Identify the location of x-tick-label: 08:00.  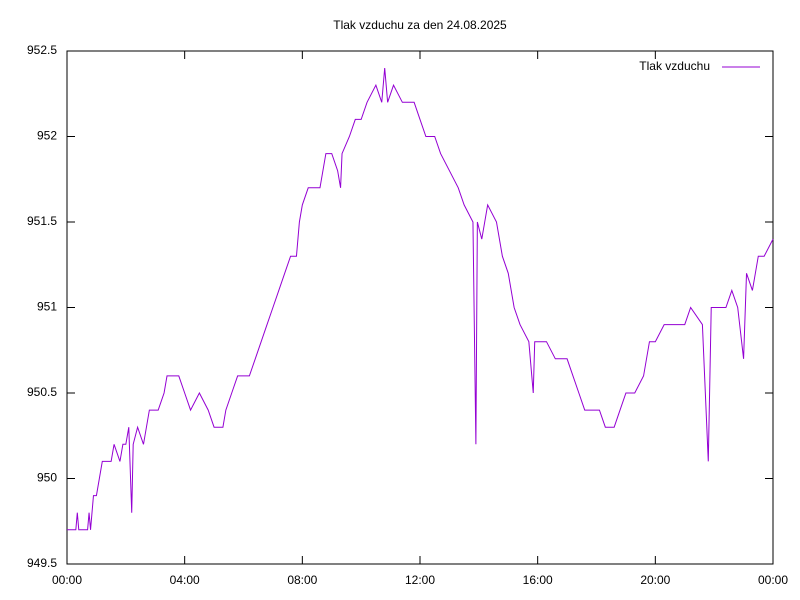
(302, 580).